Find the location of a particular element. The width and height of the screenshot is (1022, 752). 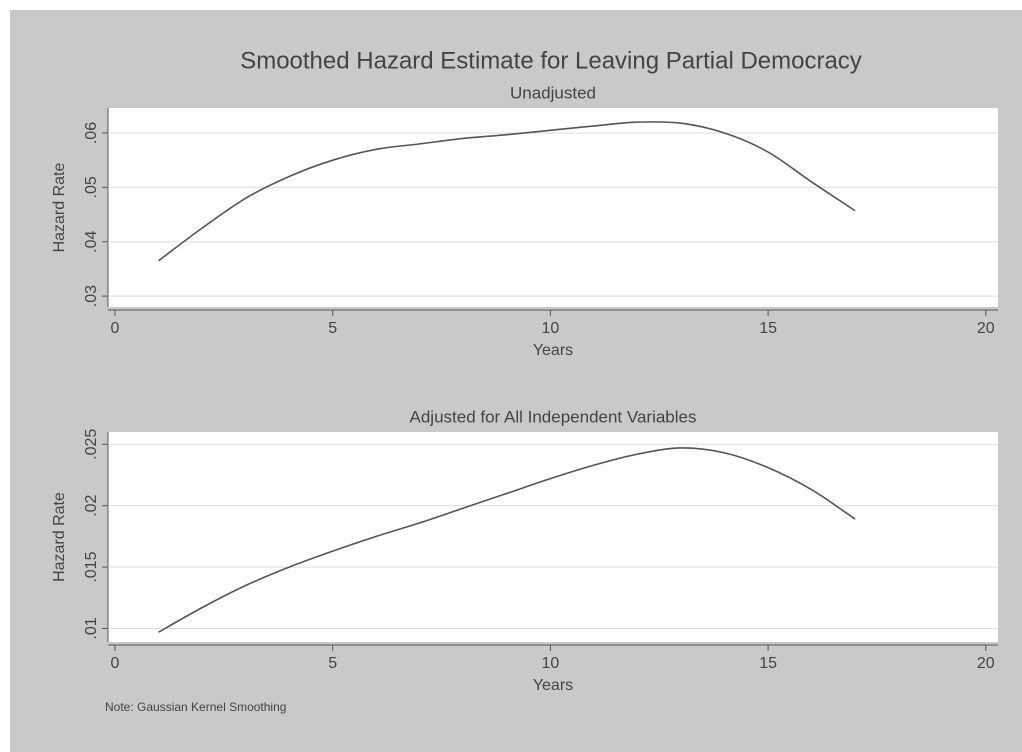

y-tick-label: .025 is located at coordinates (91, 444).